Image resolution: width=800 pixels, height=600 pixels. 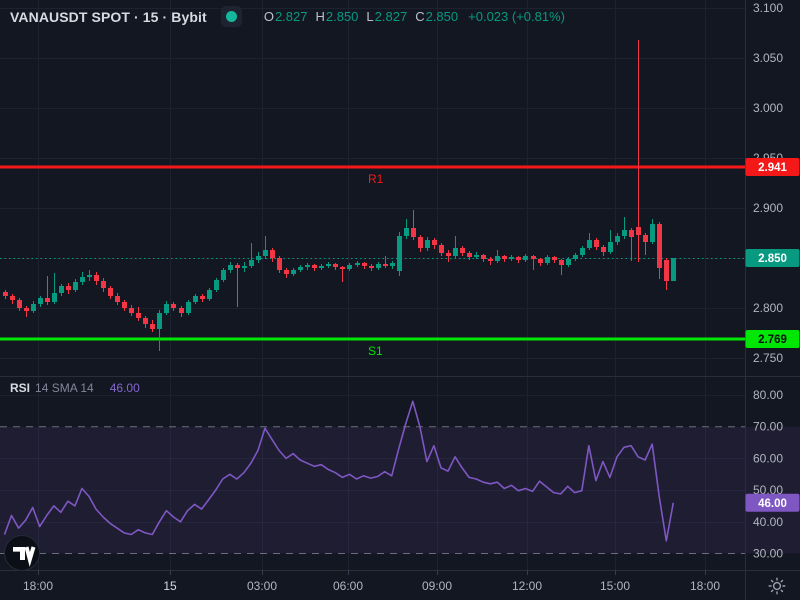 What do you see at coordinates (124, 388) in the screenshot?
I see `rsi-value: 46.00` at bounding box center [124, 388].